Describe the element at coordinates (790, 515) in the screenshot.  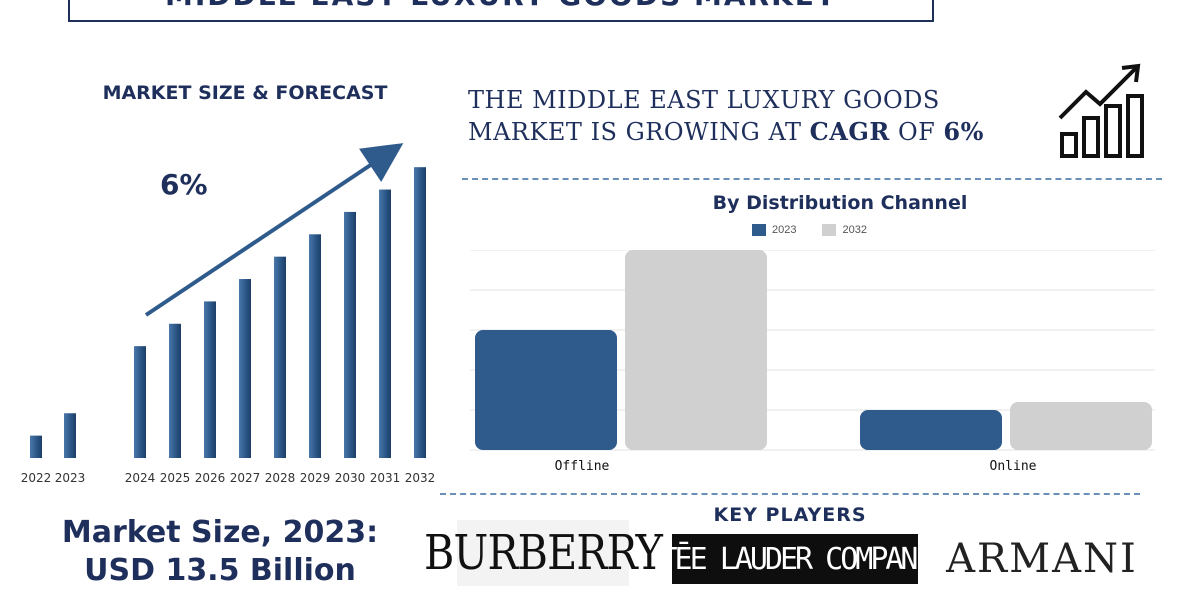
I see `key-players-heading: KEY PLAYERS` at that location.